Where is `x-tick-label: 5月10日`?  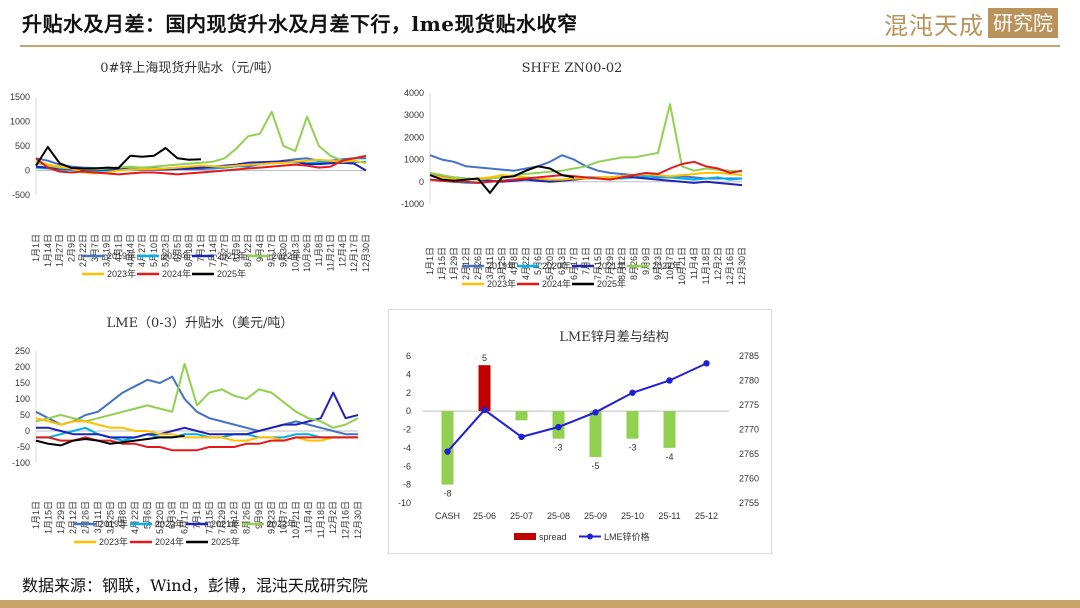
x-tick-label: 5月10日 is located at coordinates (154, 250).